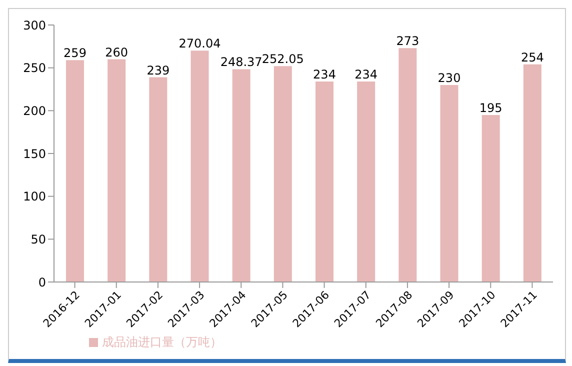 This screenshot has width=572, height=366. I want to click on y-tick-label: 150, so click(34, 153).